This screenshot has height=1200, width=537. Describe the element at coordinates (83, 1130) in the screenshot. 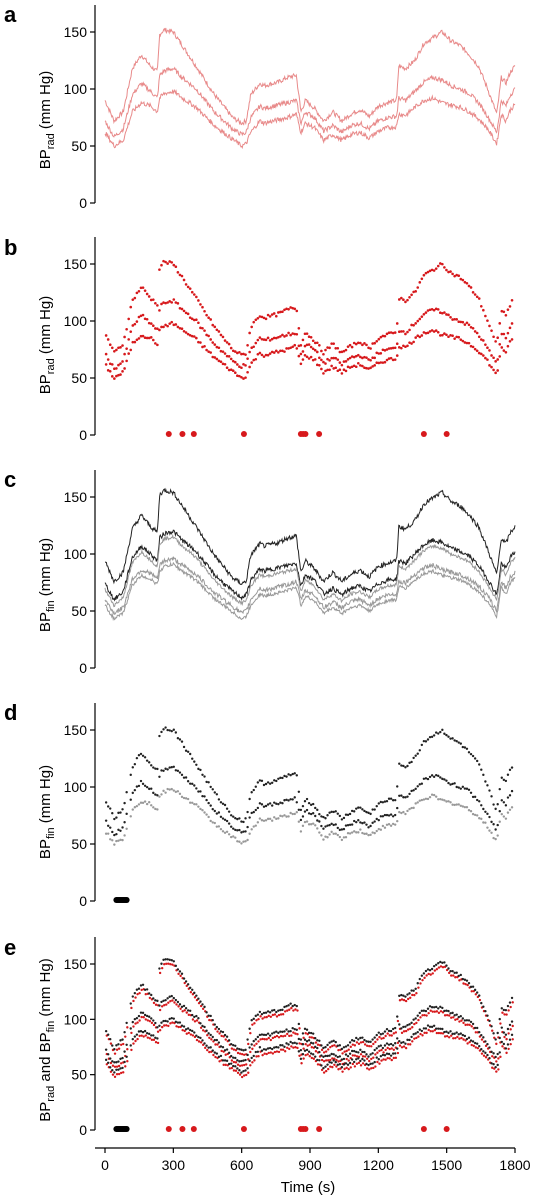

I see `y-tick-label-e-0: 0` at that location.